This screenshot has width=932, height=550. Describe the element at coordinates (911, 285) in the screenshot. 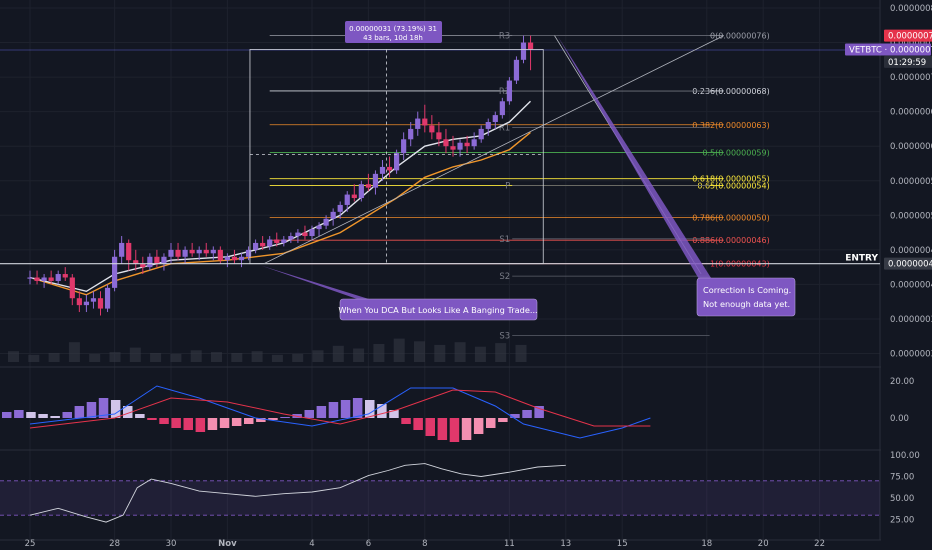

I see `price-tick-label: 0.00000040` at that location.